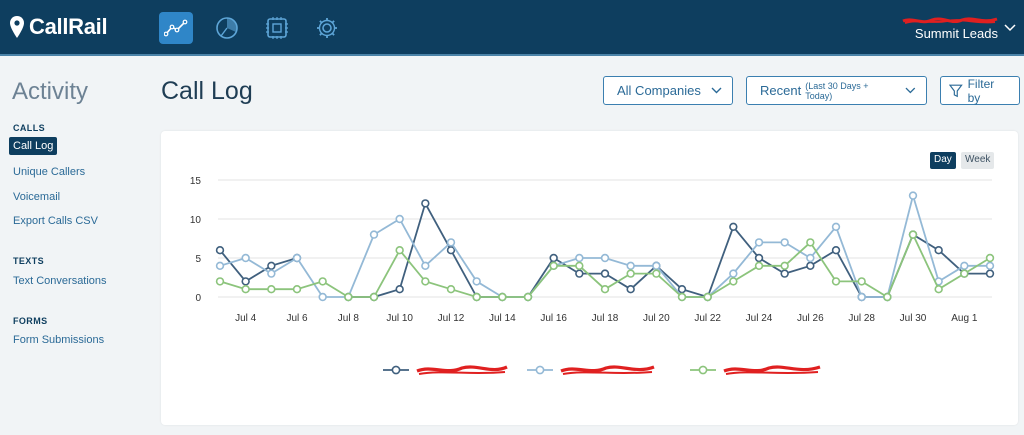 The height and width of the screenshot is (435, 1024). What do you see at coordinates (781, 90) in the screenshot?
I see `date-range-label: Recent` at bounding box center [781, 90].